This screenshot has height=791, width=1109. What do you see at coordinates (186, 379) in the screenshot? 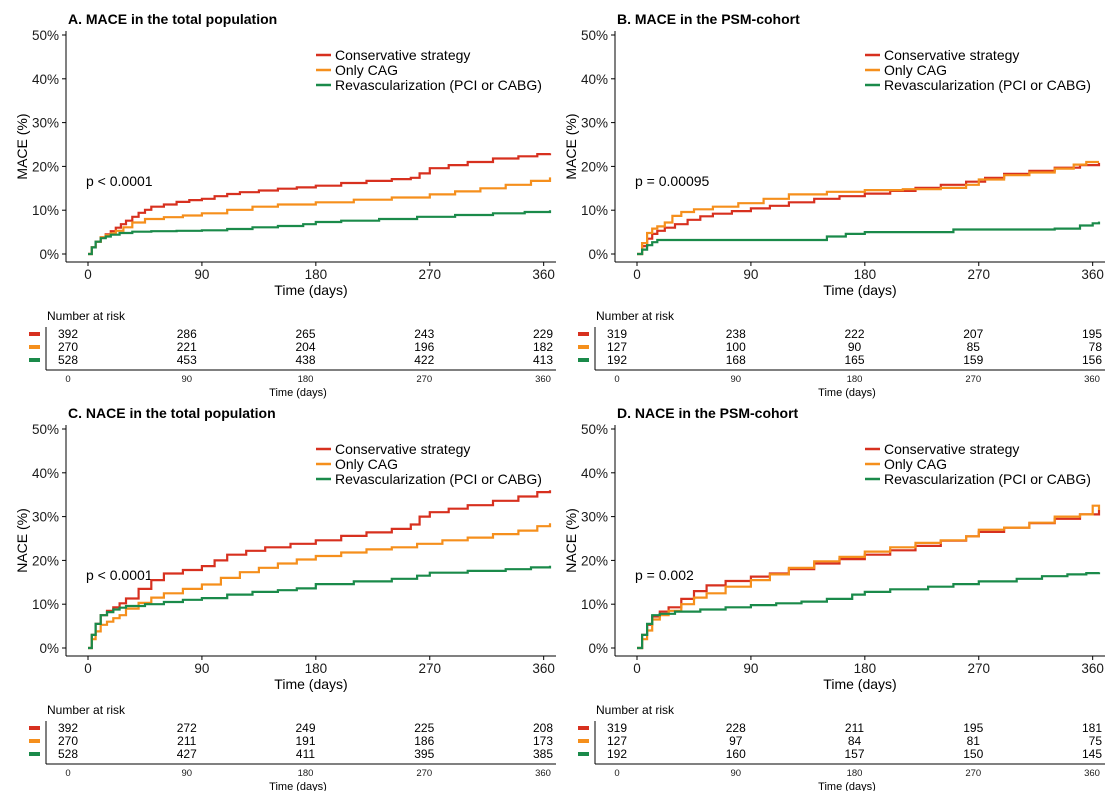
I see `risk-x-tick-label: 90` at bounding box center [186, 379].